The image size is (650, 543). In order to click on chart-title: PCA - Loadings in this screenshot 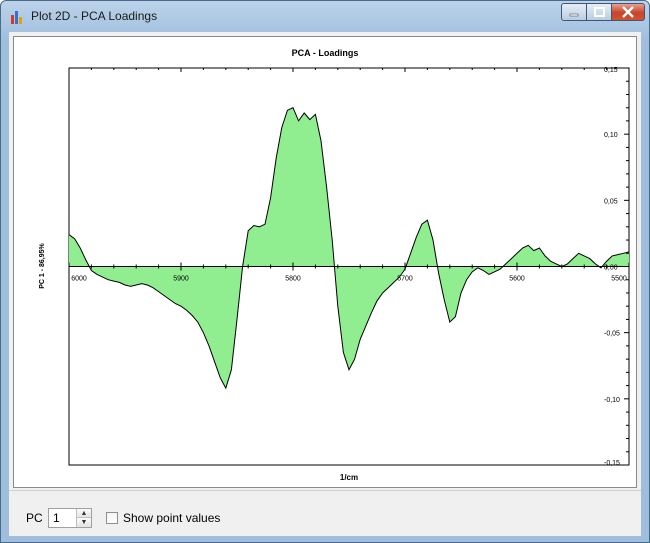, I will do `click(325, 53)`.